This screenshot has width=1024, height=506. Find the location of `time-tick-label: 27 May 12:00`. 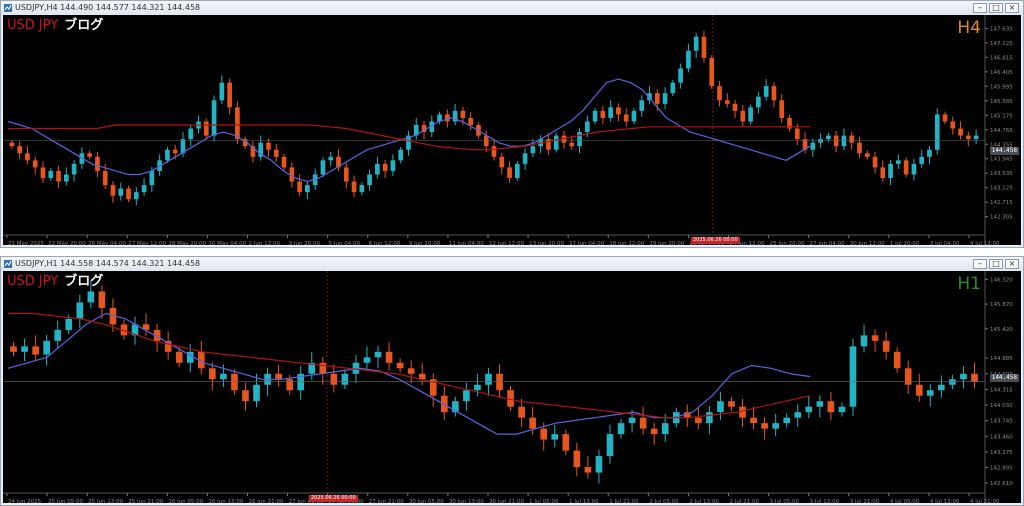

time-tick-label: 27 May 12:00 is located at coordinates (147, 243).